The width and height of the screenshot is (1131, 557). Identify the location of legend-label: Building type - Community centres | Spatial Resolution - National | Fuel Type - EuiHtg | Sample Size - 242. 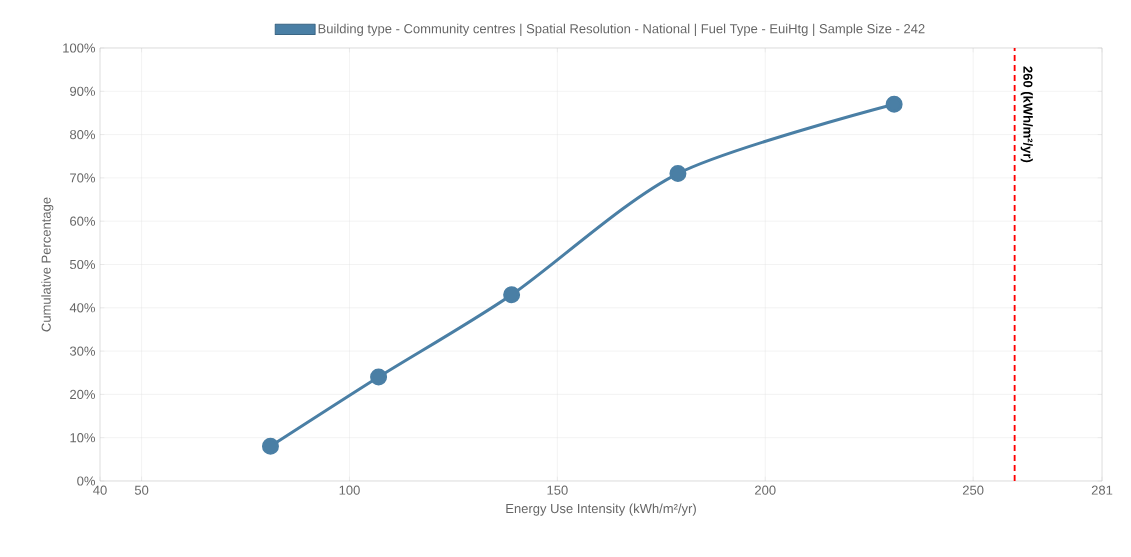
(621, 29).